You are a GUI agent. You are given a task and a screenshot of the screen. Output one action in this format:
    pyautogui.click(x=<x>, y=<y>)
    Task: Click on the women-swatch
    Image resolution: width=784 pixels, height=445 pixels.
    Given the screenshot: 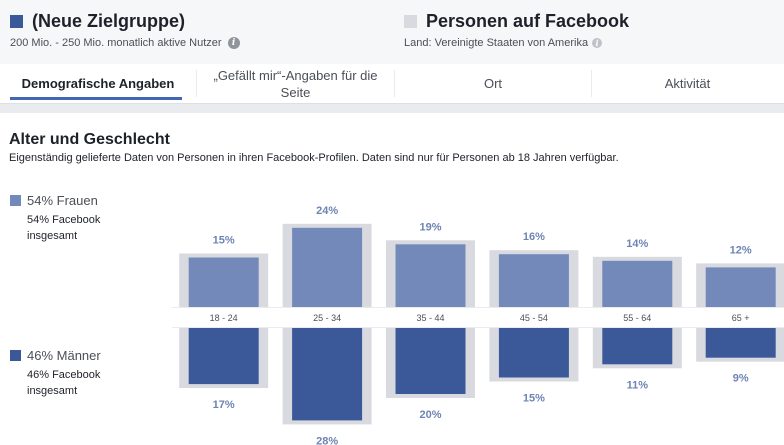 What is the action you would take?
    pyautogui.click(x=15, y=200)
    